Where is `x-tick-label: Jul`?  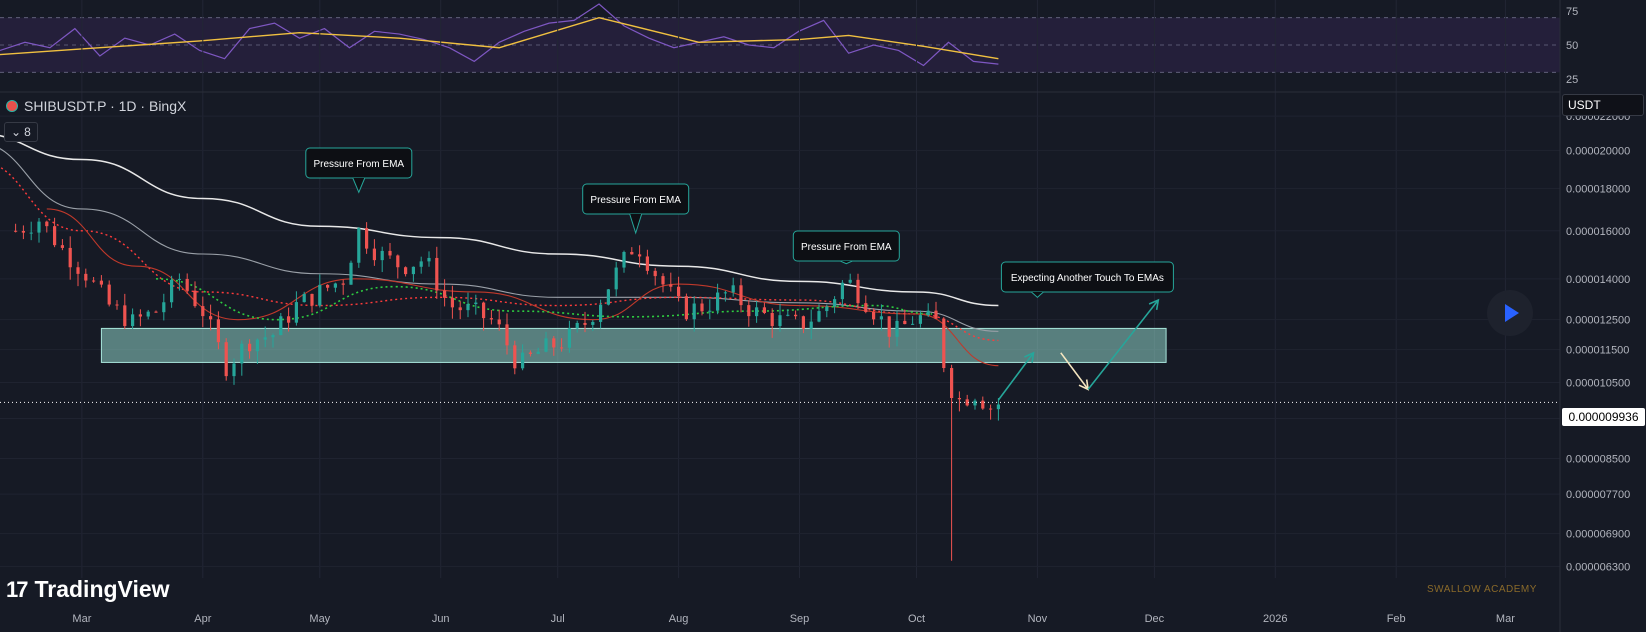
x-tick-label: Jul is located at coordinates (558, 619).